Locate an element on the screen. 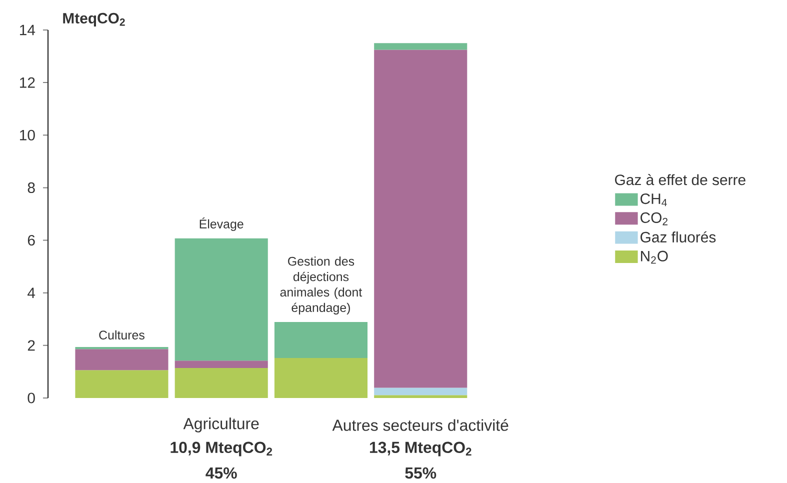 This screenshot has width=787, height=483. text: 10,9 MteqCO$_{2}$ is located at coordinates (221, 449).